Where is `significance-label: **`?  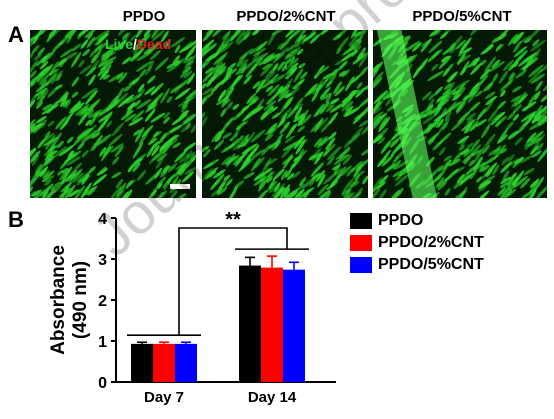
significance-label: ** is located at coordinates (233, 220).